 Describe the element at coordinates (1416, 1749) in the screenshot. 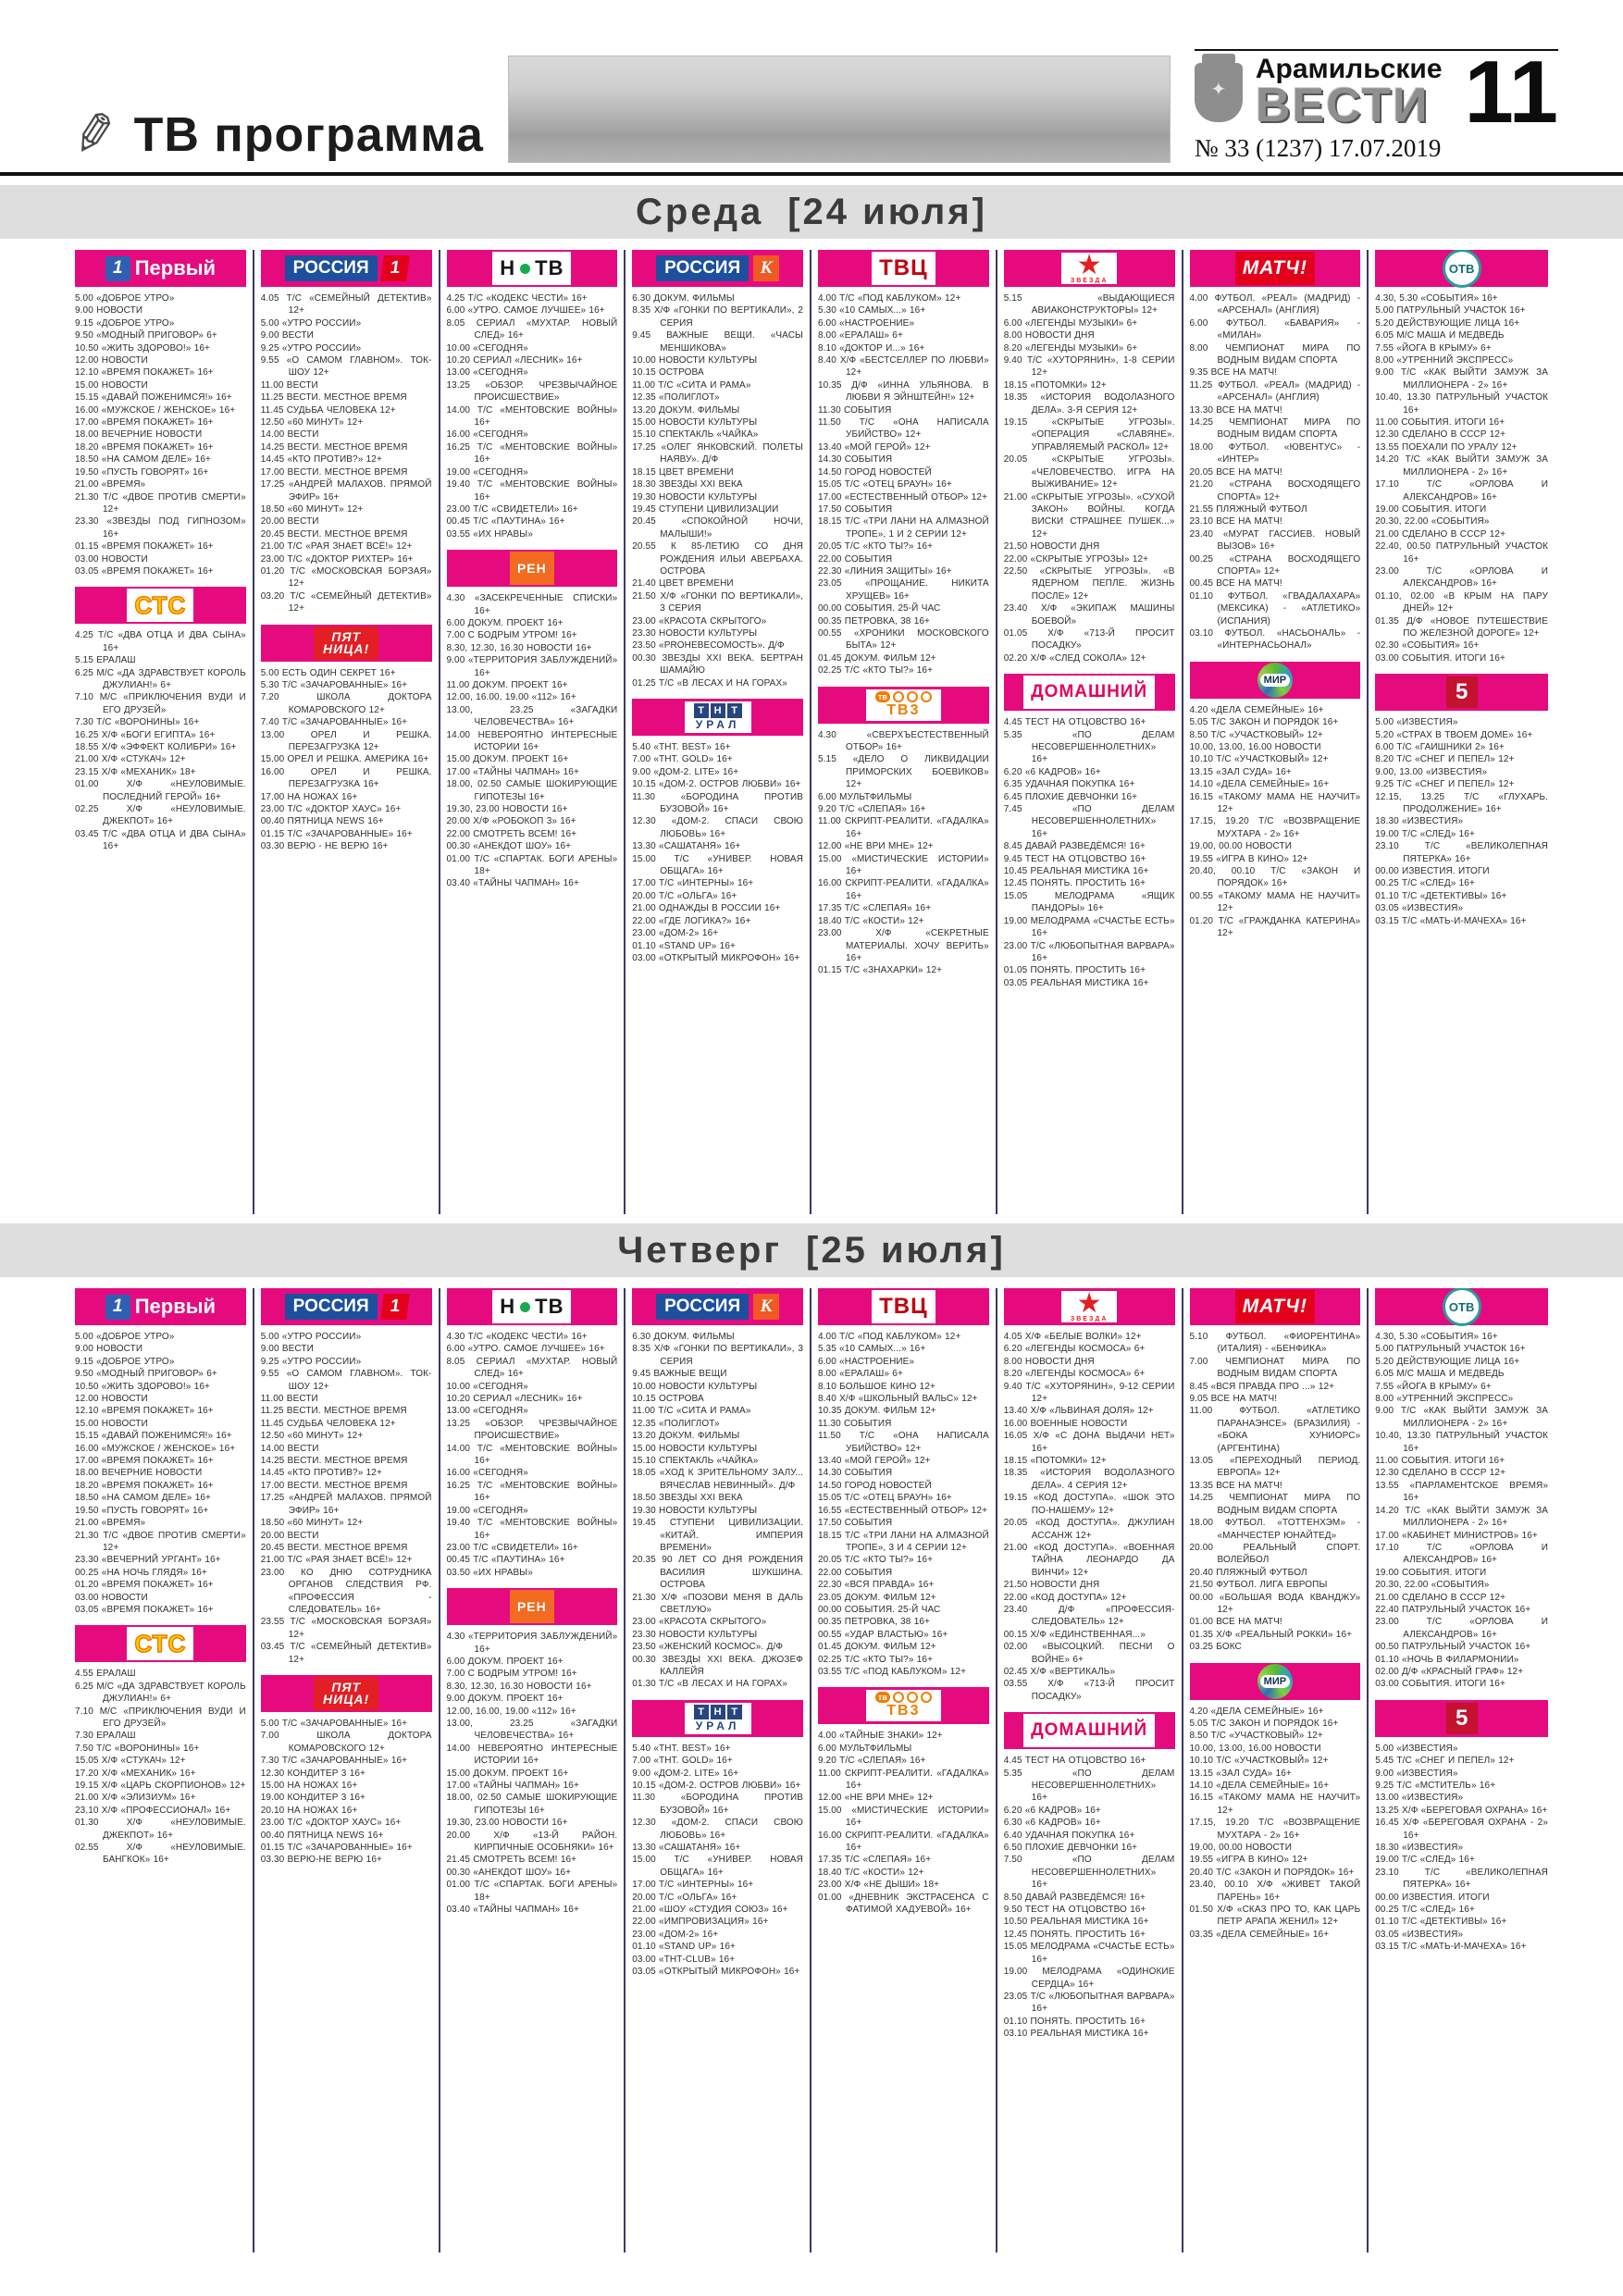

I see `program-item: 5.00 «ИЗВЕСТИЯ»` at that location.